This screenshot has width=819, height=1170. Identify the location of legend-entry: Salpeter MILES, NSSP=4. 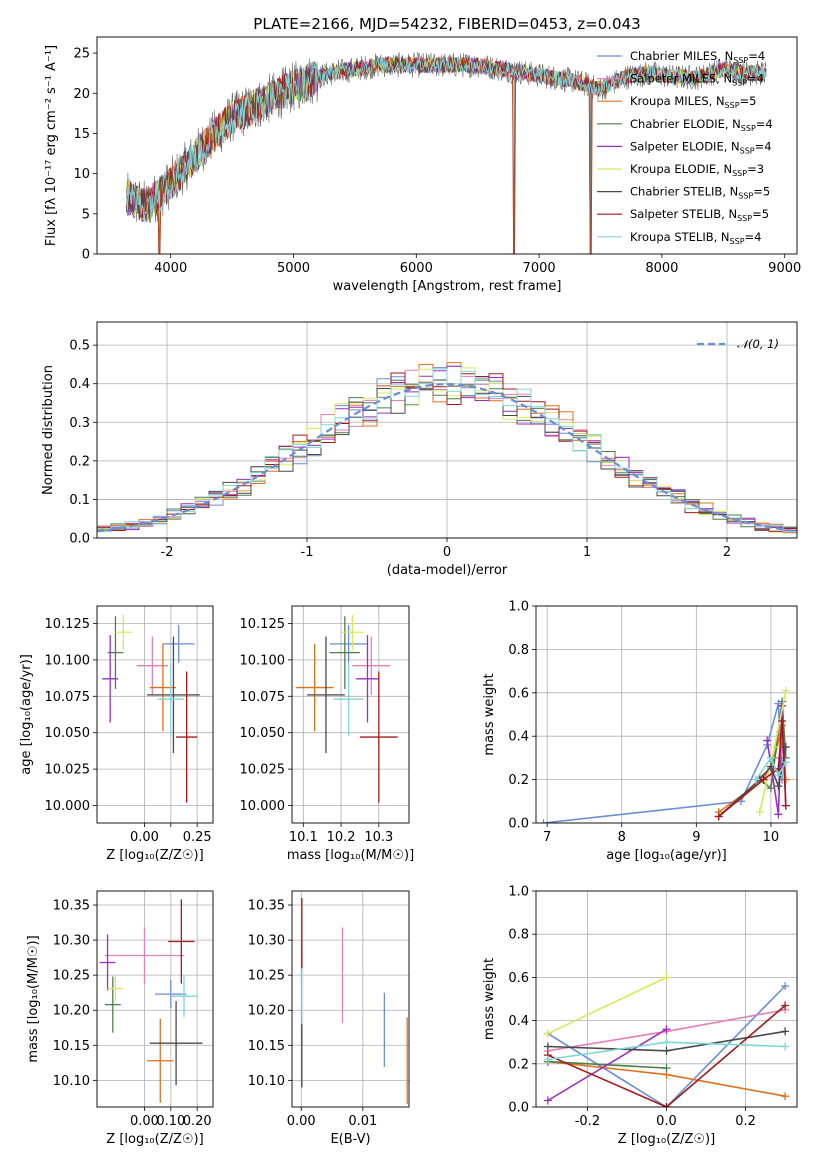
(697, 80).